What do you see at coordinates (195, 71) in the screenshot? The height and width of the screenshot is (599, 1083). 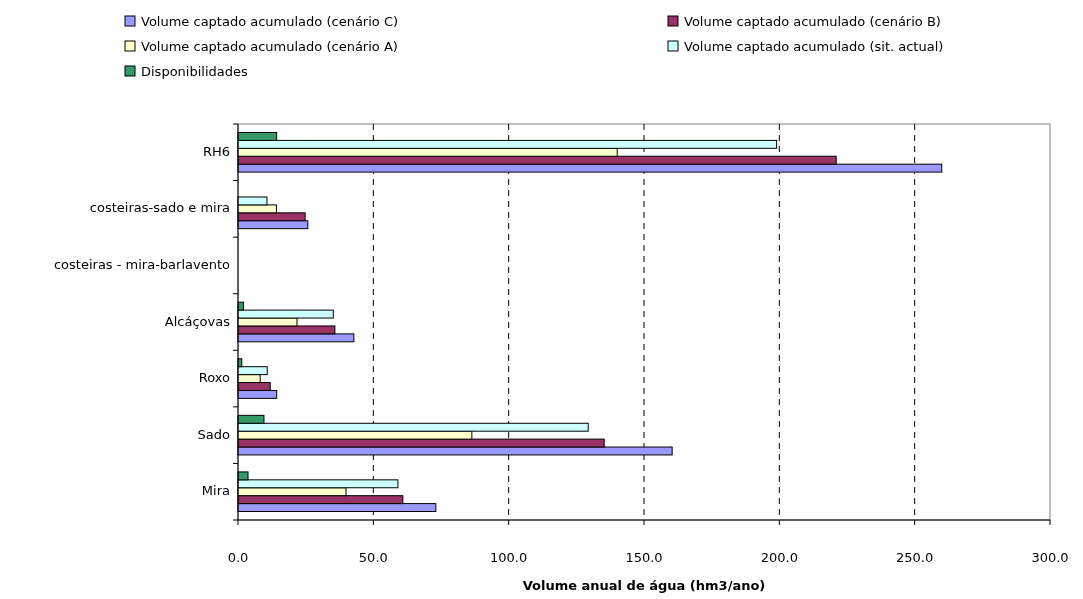 I see `legend-label: Disponibilidades` at bounding box center [195, 71].